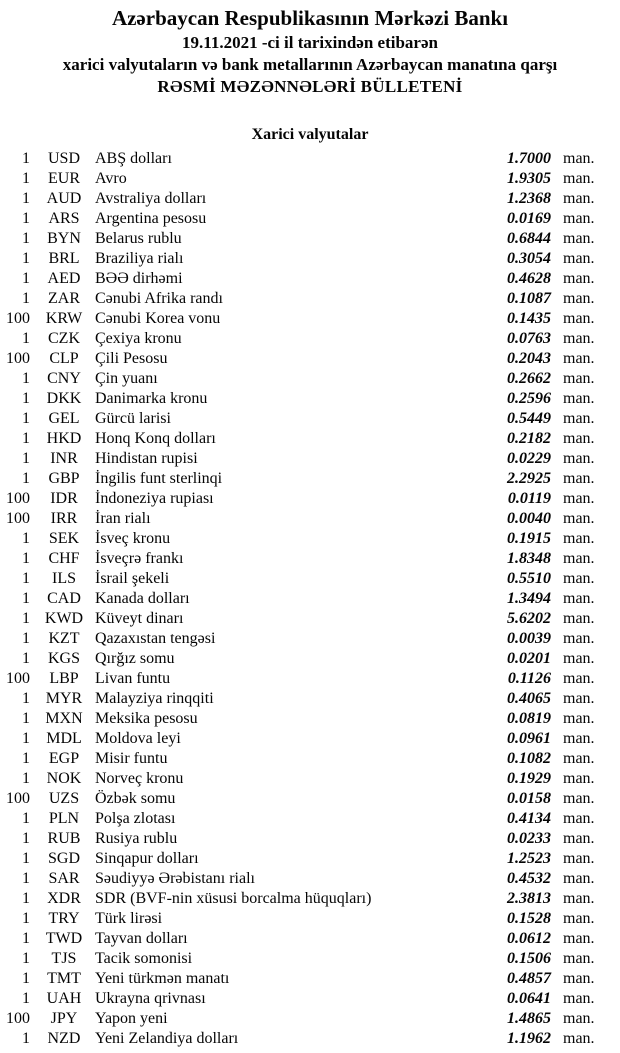 The width and height of the screenshot is (620, 1053). Describe the element at coordinates (310, 959) in the screenshot. I see `rate-row: 1 TJS Tacik somonisi 0.1506 man.` at that location.